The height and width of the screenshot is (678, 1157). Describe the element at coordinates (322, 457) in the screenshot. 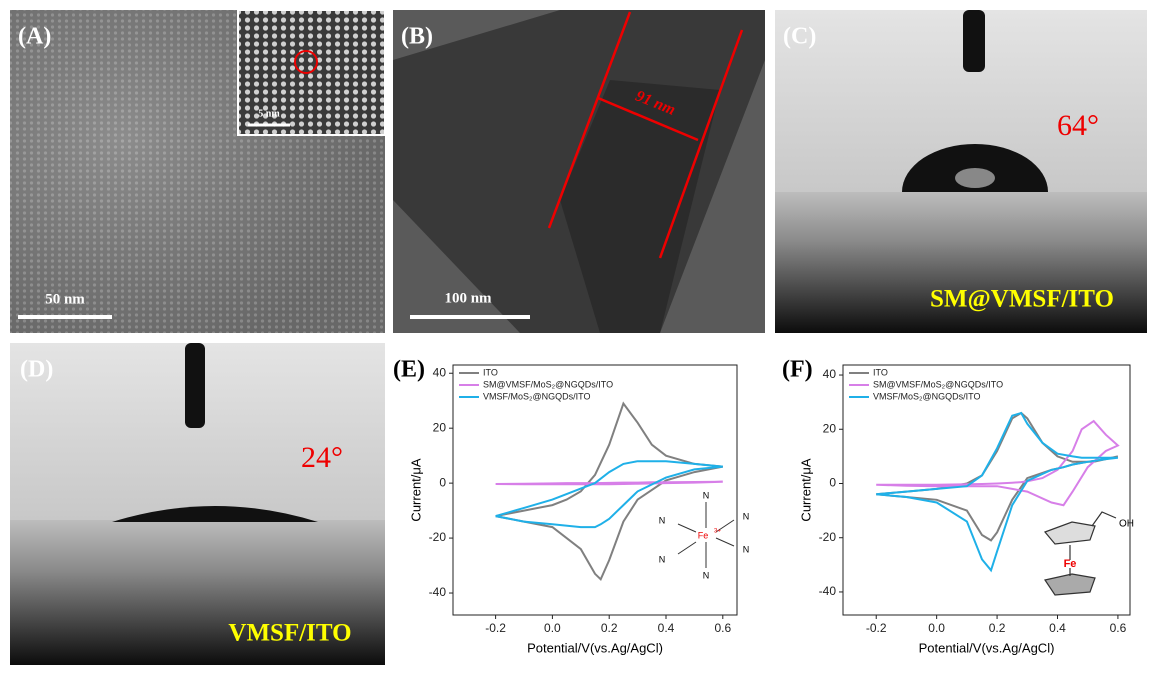

I see `contact-angle: 24°` at that location.